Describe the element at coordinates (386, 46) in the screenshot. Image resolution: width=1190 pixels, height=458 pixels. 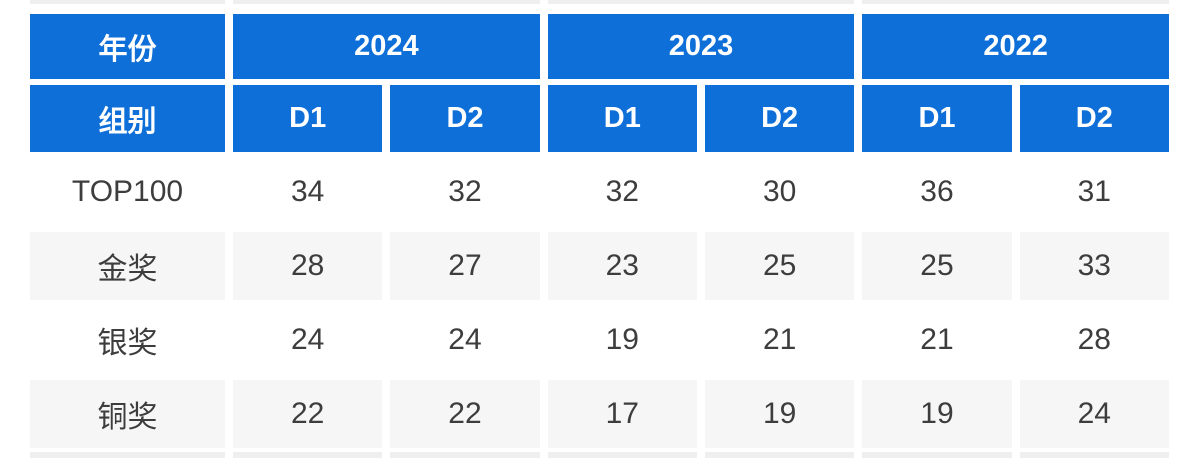
I see `header-year-2024: 2024` at that location.